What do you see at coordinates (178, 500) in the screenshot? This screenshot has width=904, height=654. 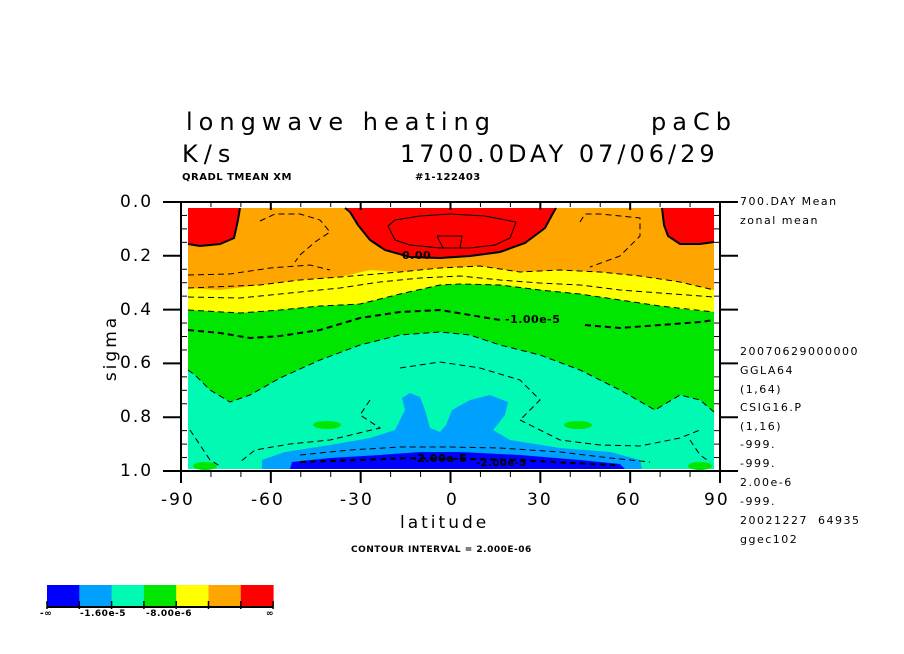 I see `x-tick-label: -90` at bounding box center [178, 500].